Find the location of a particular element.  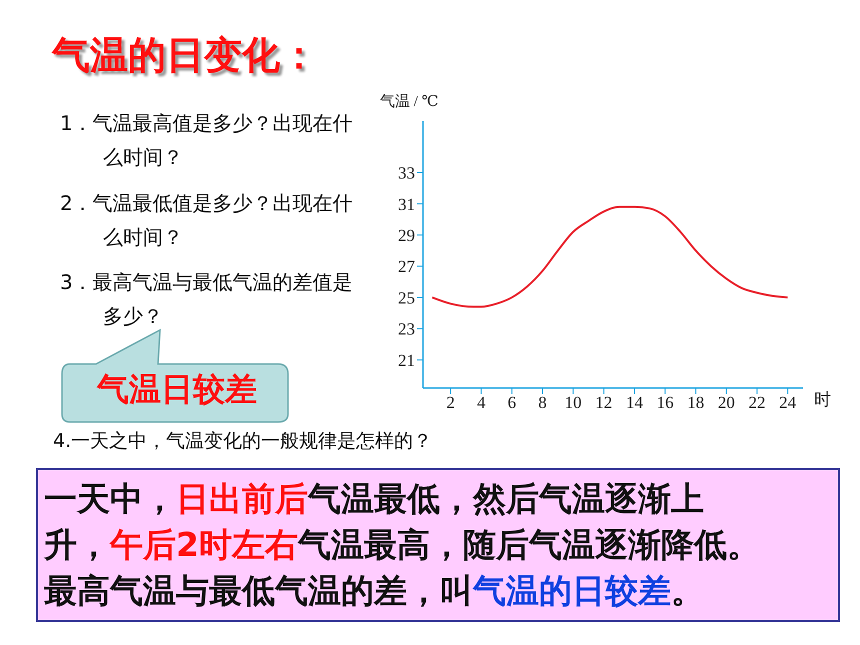

x-tick-label: 24 is located at coordinates (788, 402).